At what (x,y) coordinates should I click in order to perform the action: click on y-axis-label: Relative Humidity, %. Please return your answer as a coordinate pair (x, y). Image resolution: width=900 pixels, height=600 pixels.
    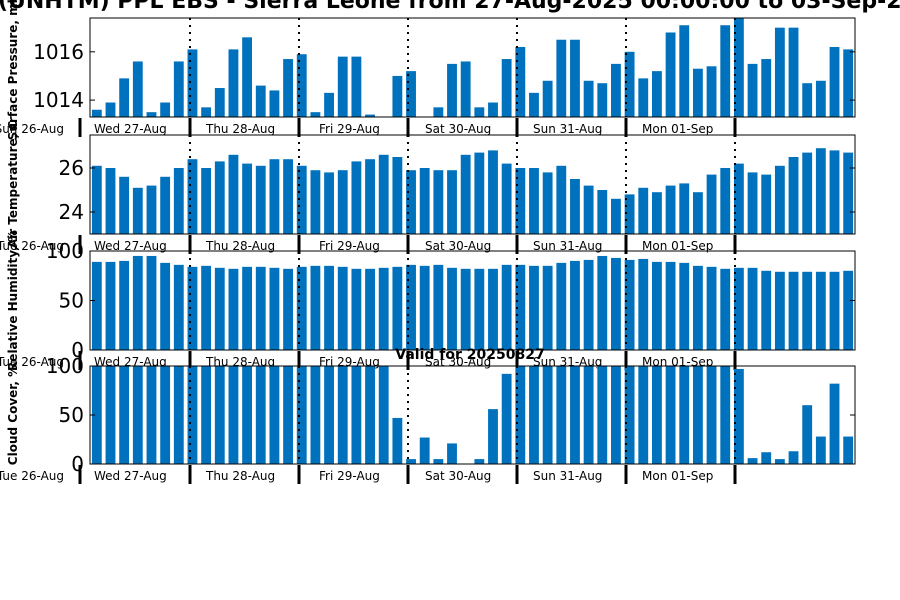
    Looking at the image, I should click on (13, 300).